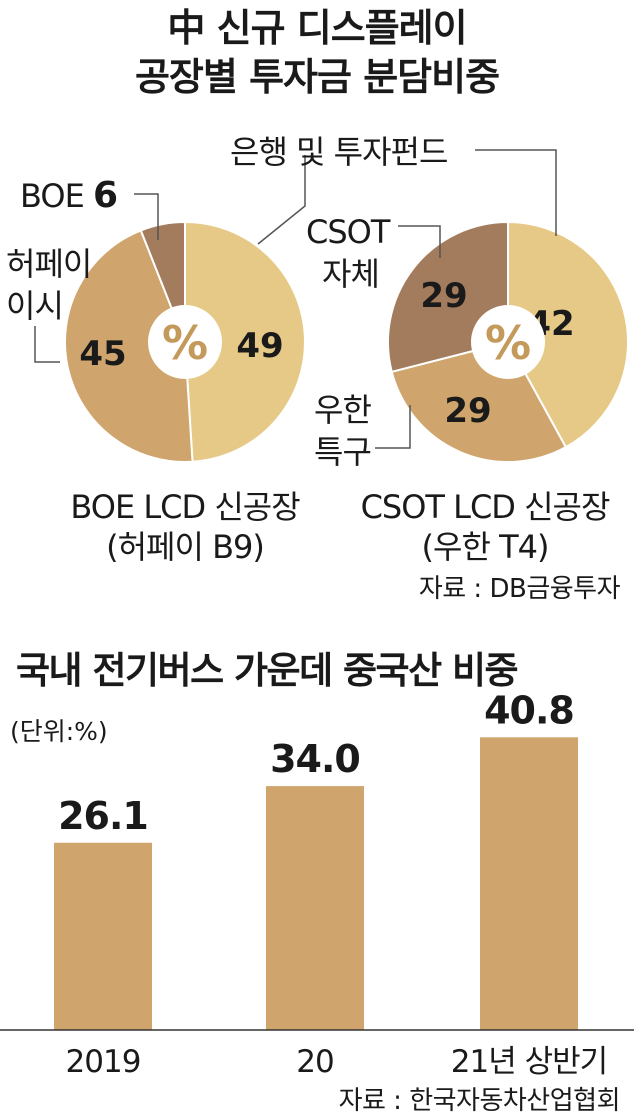 Image resolution: width=634 pixels, height=1119 pixels. I want to click on pie-title-line1: 中 신규 디스플레이, so click(317, 28).